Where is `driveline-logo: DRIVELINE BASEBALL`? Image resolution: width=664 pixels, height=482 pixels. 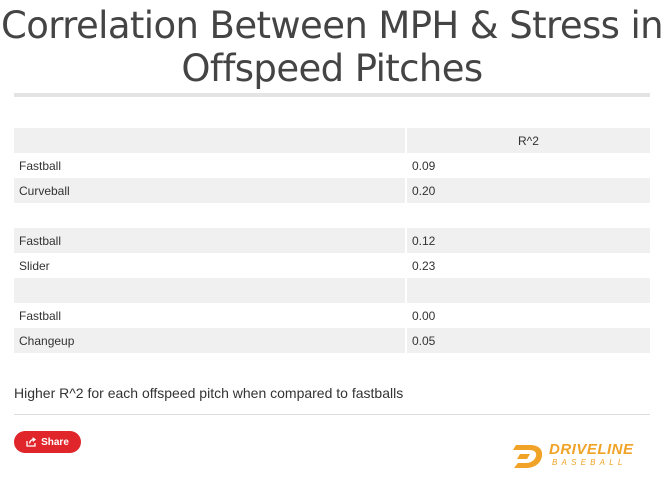 driveline-logo: DRIVELINE BASEBALL is located at coordinates (574, 456).